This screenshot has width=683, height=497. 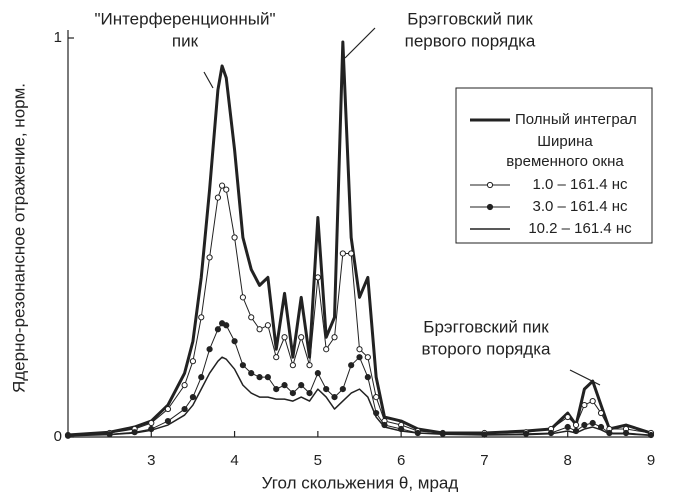 What do you see at coordinates (651, 460) in the screenshot?
I see `x-tick-label: 9` at bounding box center [651, 460].